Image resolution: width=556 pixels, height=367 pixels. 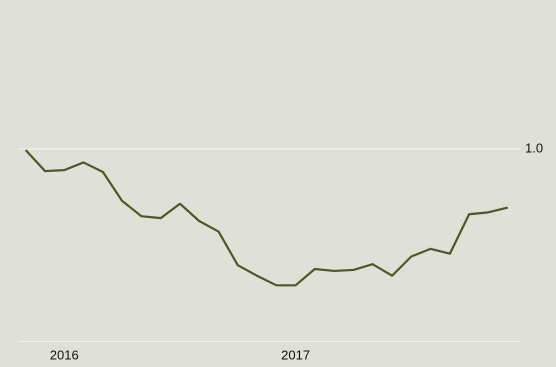 I want to click on x-tick-label: 2017, so click(x=295, y=354).